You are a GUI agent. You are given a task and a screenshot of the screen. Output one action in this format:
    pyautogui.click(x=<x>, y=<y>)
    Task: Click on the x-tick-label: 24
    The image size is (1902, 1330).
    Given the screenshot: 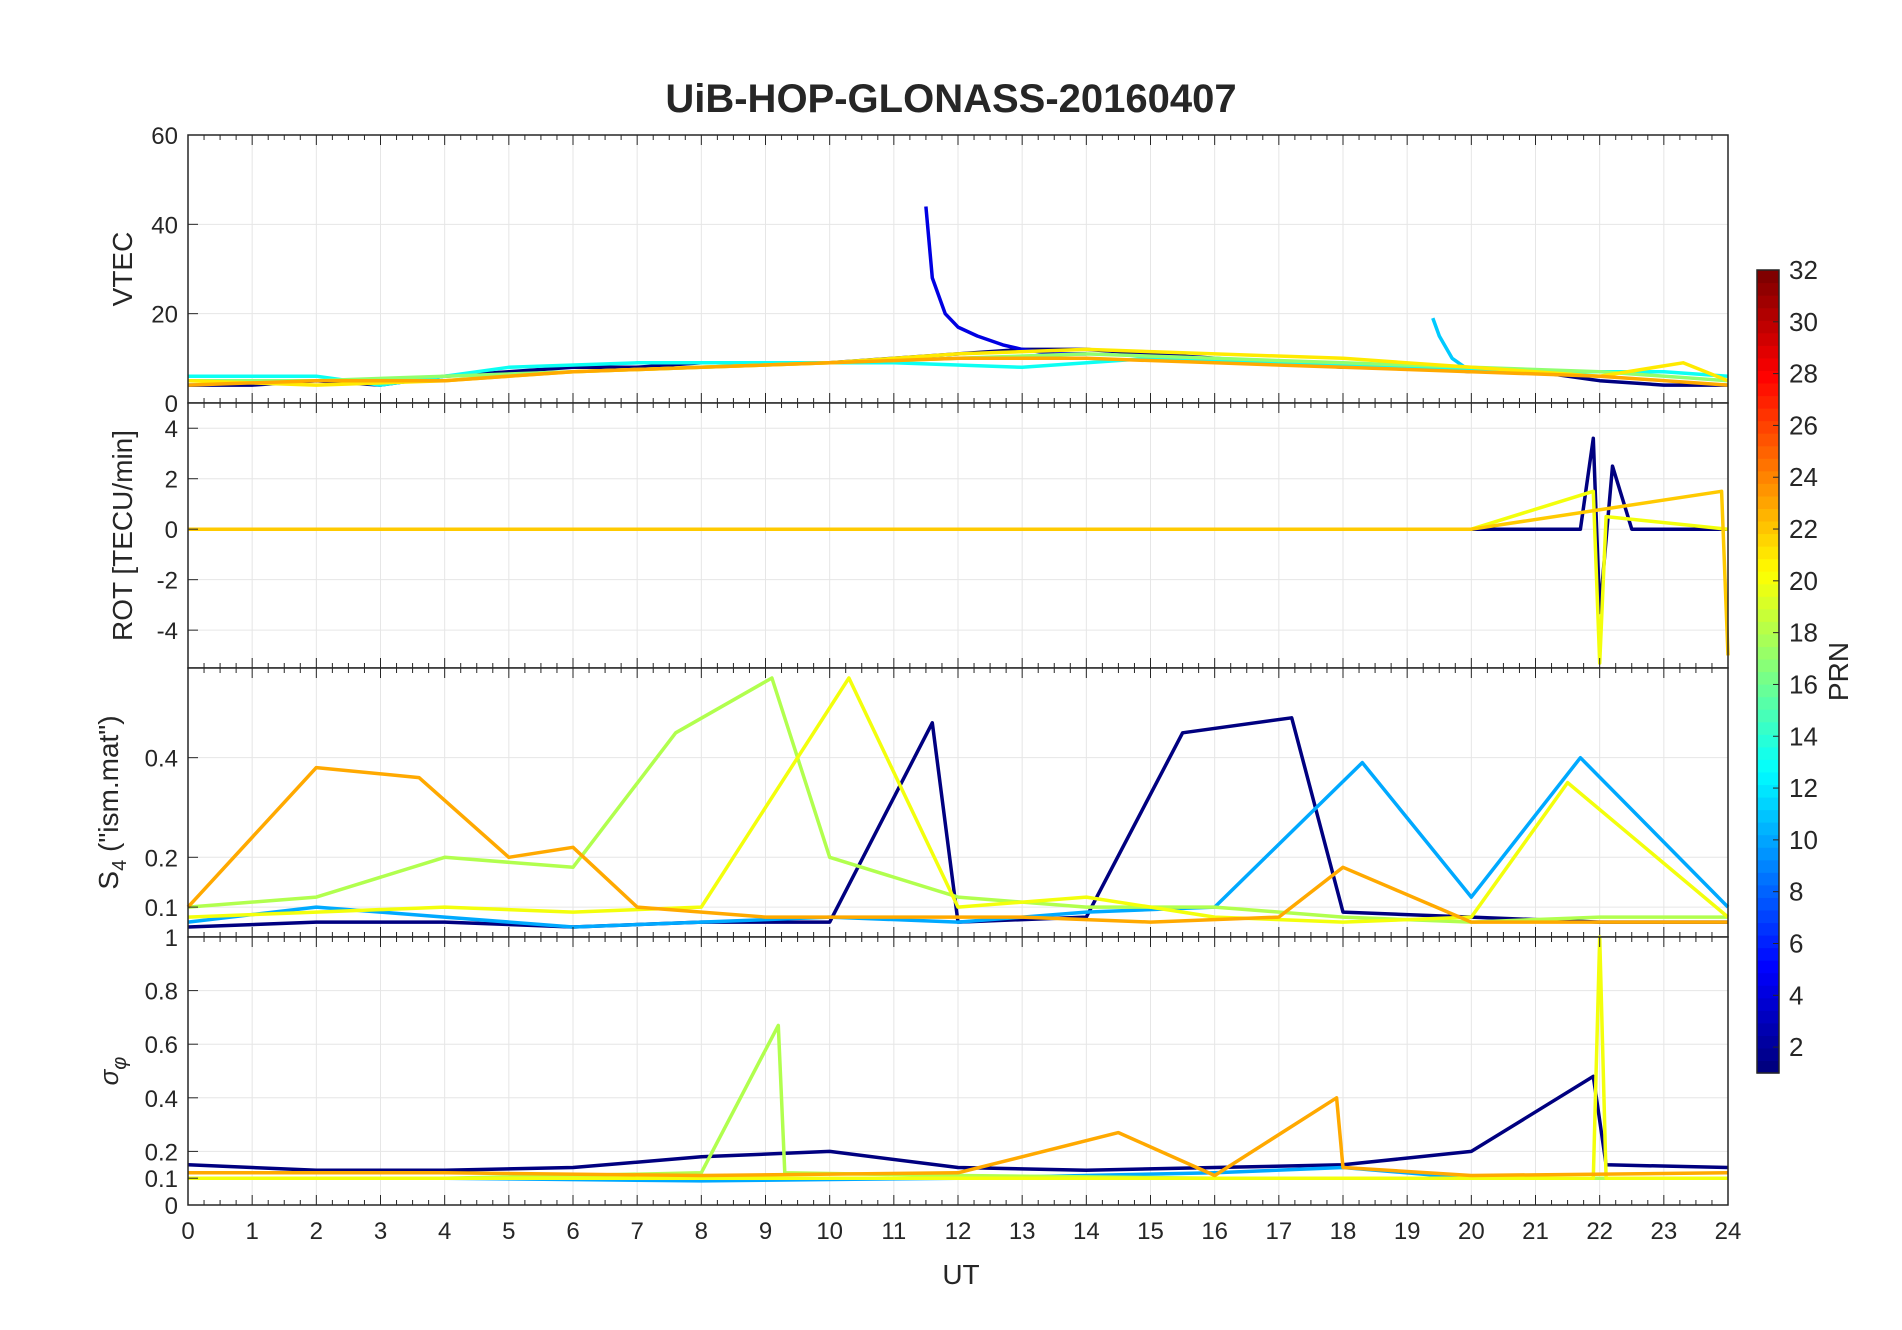 What is the action you would take?
    pyautogui.click(x=1728, y=1231)
    